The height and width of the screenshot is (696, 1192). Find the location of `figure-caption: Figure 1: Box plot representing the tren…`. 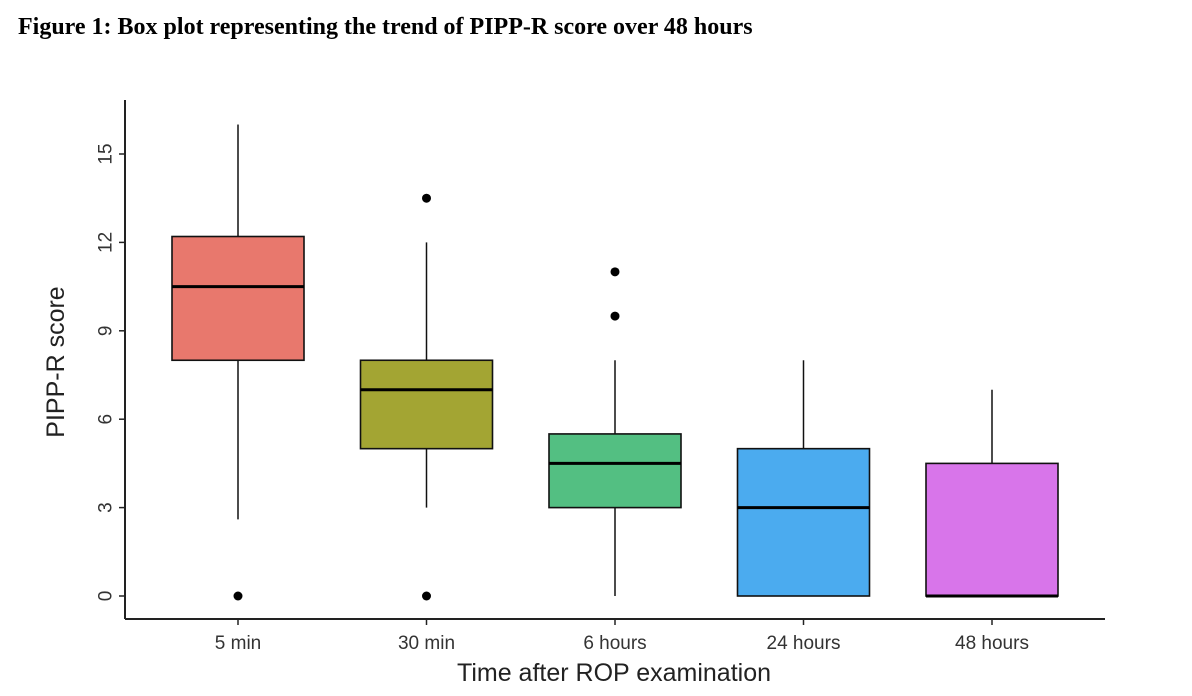

figure-caption: Figure 1: Box plot representing the tren… is located at coordinates (385, 27).